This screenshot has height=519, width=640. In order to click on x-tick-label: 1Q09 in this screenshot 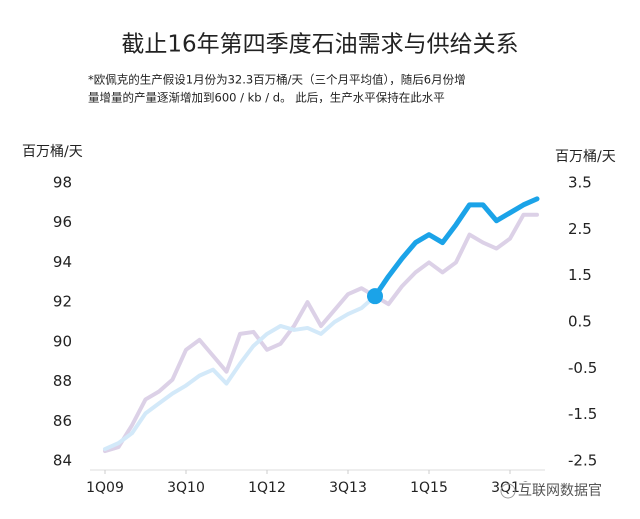, I will do `click(105, 488)`.